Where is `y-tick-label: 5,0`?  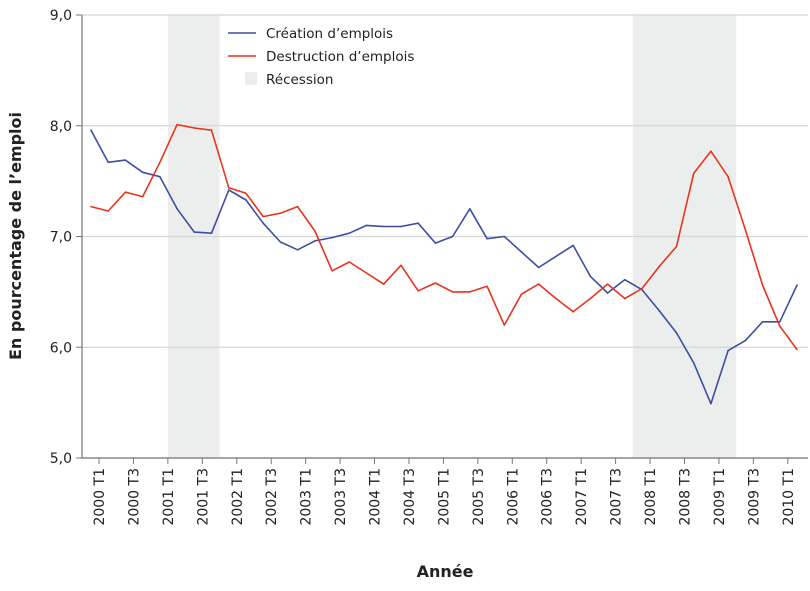 y-tick-label: 5,0 is located at coordinates (61, 459).